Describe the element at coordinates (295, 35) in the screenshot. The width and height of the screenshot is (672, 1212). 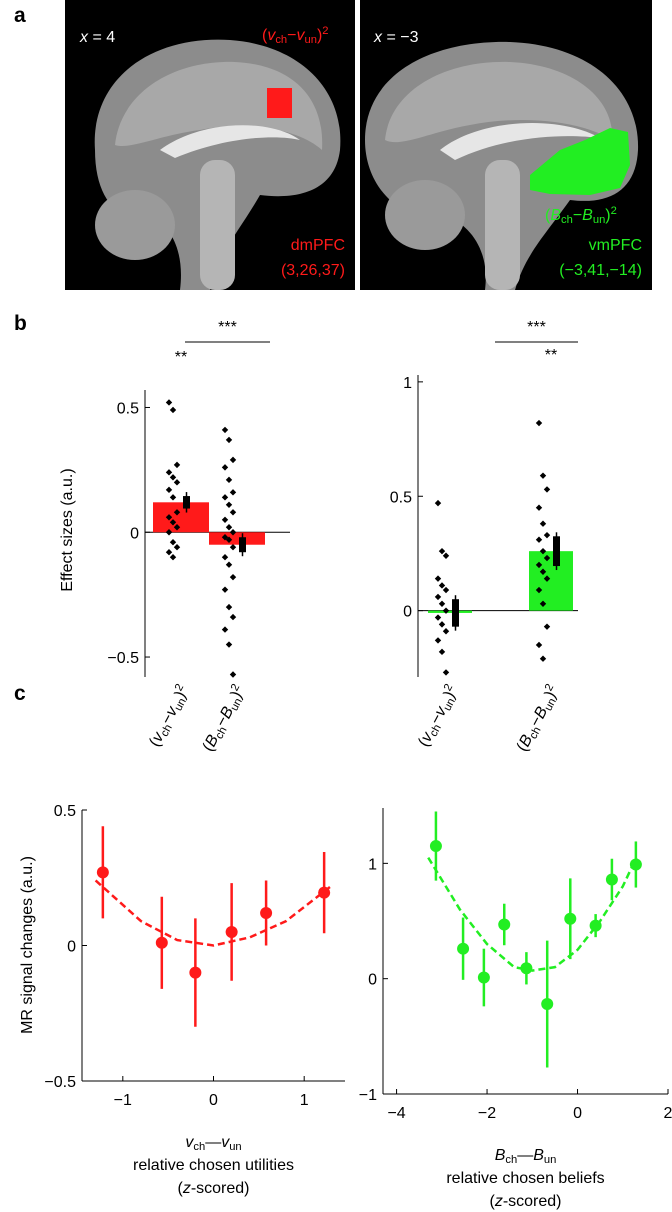
I see `contrast-label: (vch−vun)2` at that location.